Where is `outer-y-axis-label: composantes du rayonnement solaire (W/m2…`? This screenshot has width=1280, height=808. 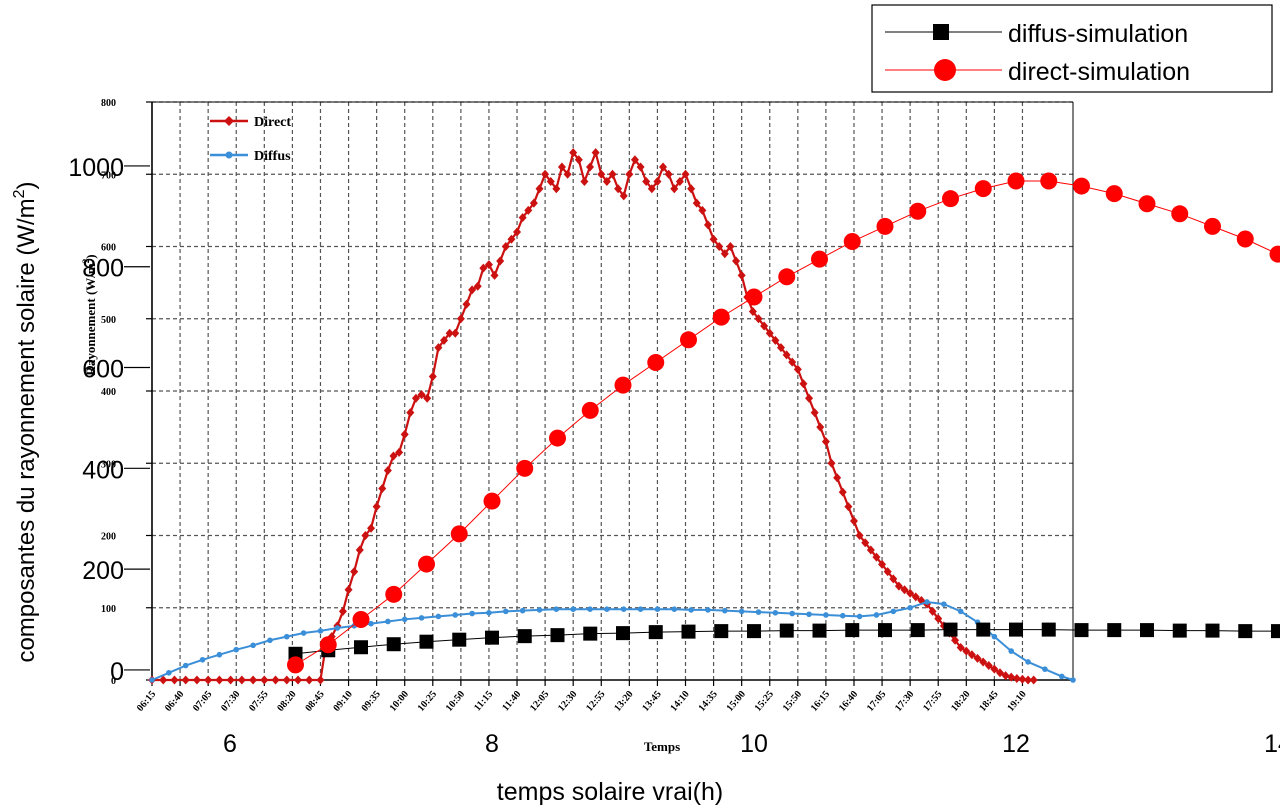
outer-y-axis-label: composantes du rayonnement solaire (W/m2… is located at coordinates (25, 421).